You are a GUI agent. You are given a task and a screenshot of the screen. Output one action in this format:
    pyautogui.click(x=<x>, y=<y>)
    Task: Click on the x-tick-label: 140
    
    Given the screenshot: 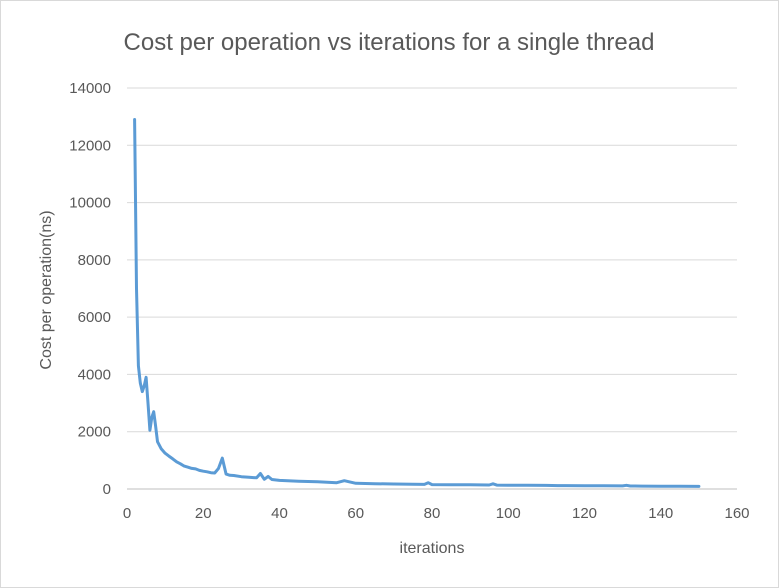 What is the action you would take?
    pyautogui.click(x=660, y=513)
    